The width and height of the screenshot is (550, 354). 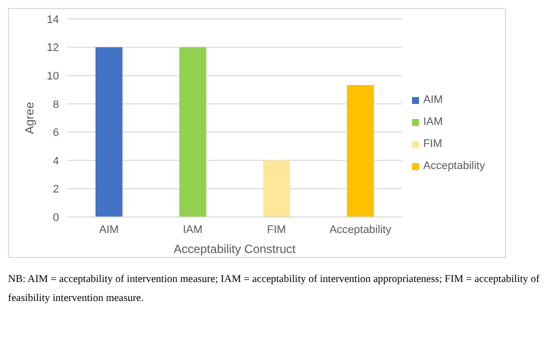 What do you see at coordinates (360, 230) in the screenshot?
I see `x-tick-label: Acceptability` at bounding box center [360, 230].